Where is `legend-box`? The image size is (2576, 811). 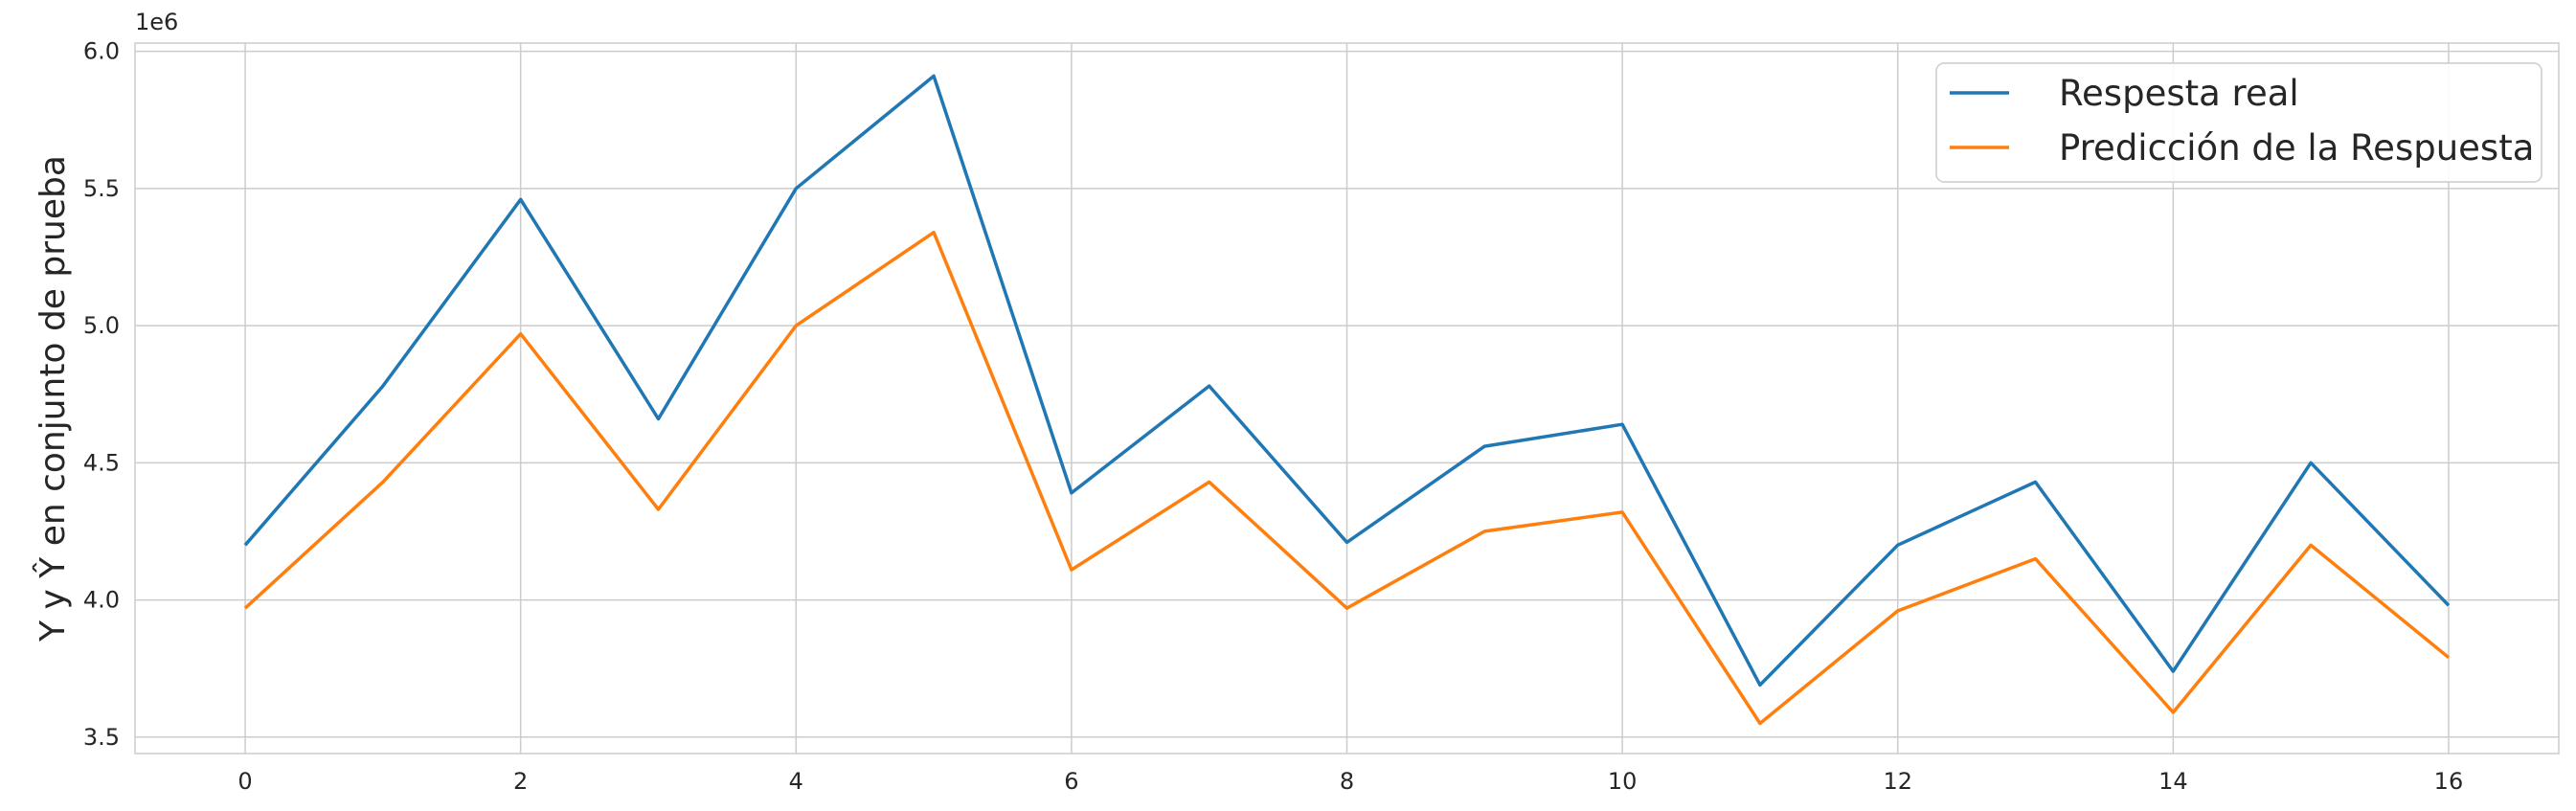 legend-box is located at coordinates (2238, 122).